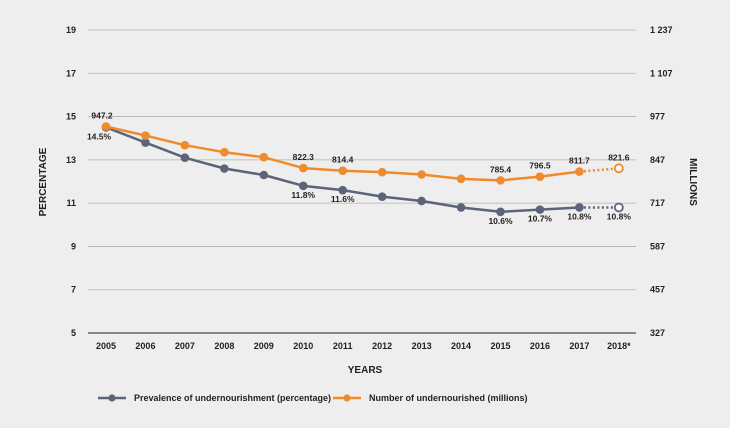  Describe the element at coordinates (692, 182) in the screenshot. I see `right-axis-title: MILLIONS` at that location.